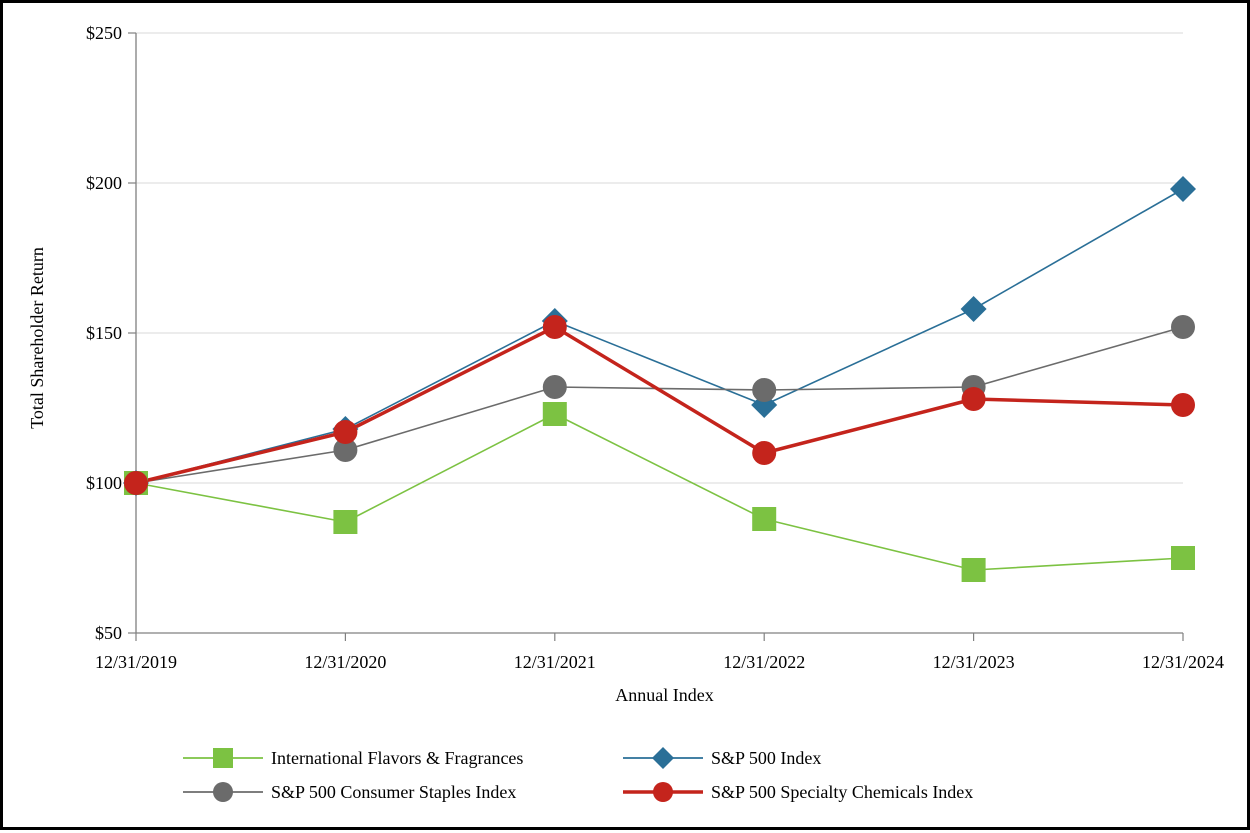 This screenshot has width=1250, height=833. What do you see at coordinates (766, 758) in the screenshot?
I see `legend-label: S&P 500 Index` at bounding box center [766, 758].